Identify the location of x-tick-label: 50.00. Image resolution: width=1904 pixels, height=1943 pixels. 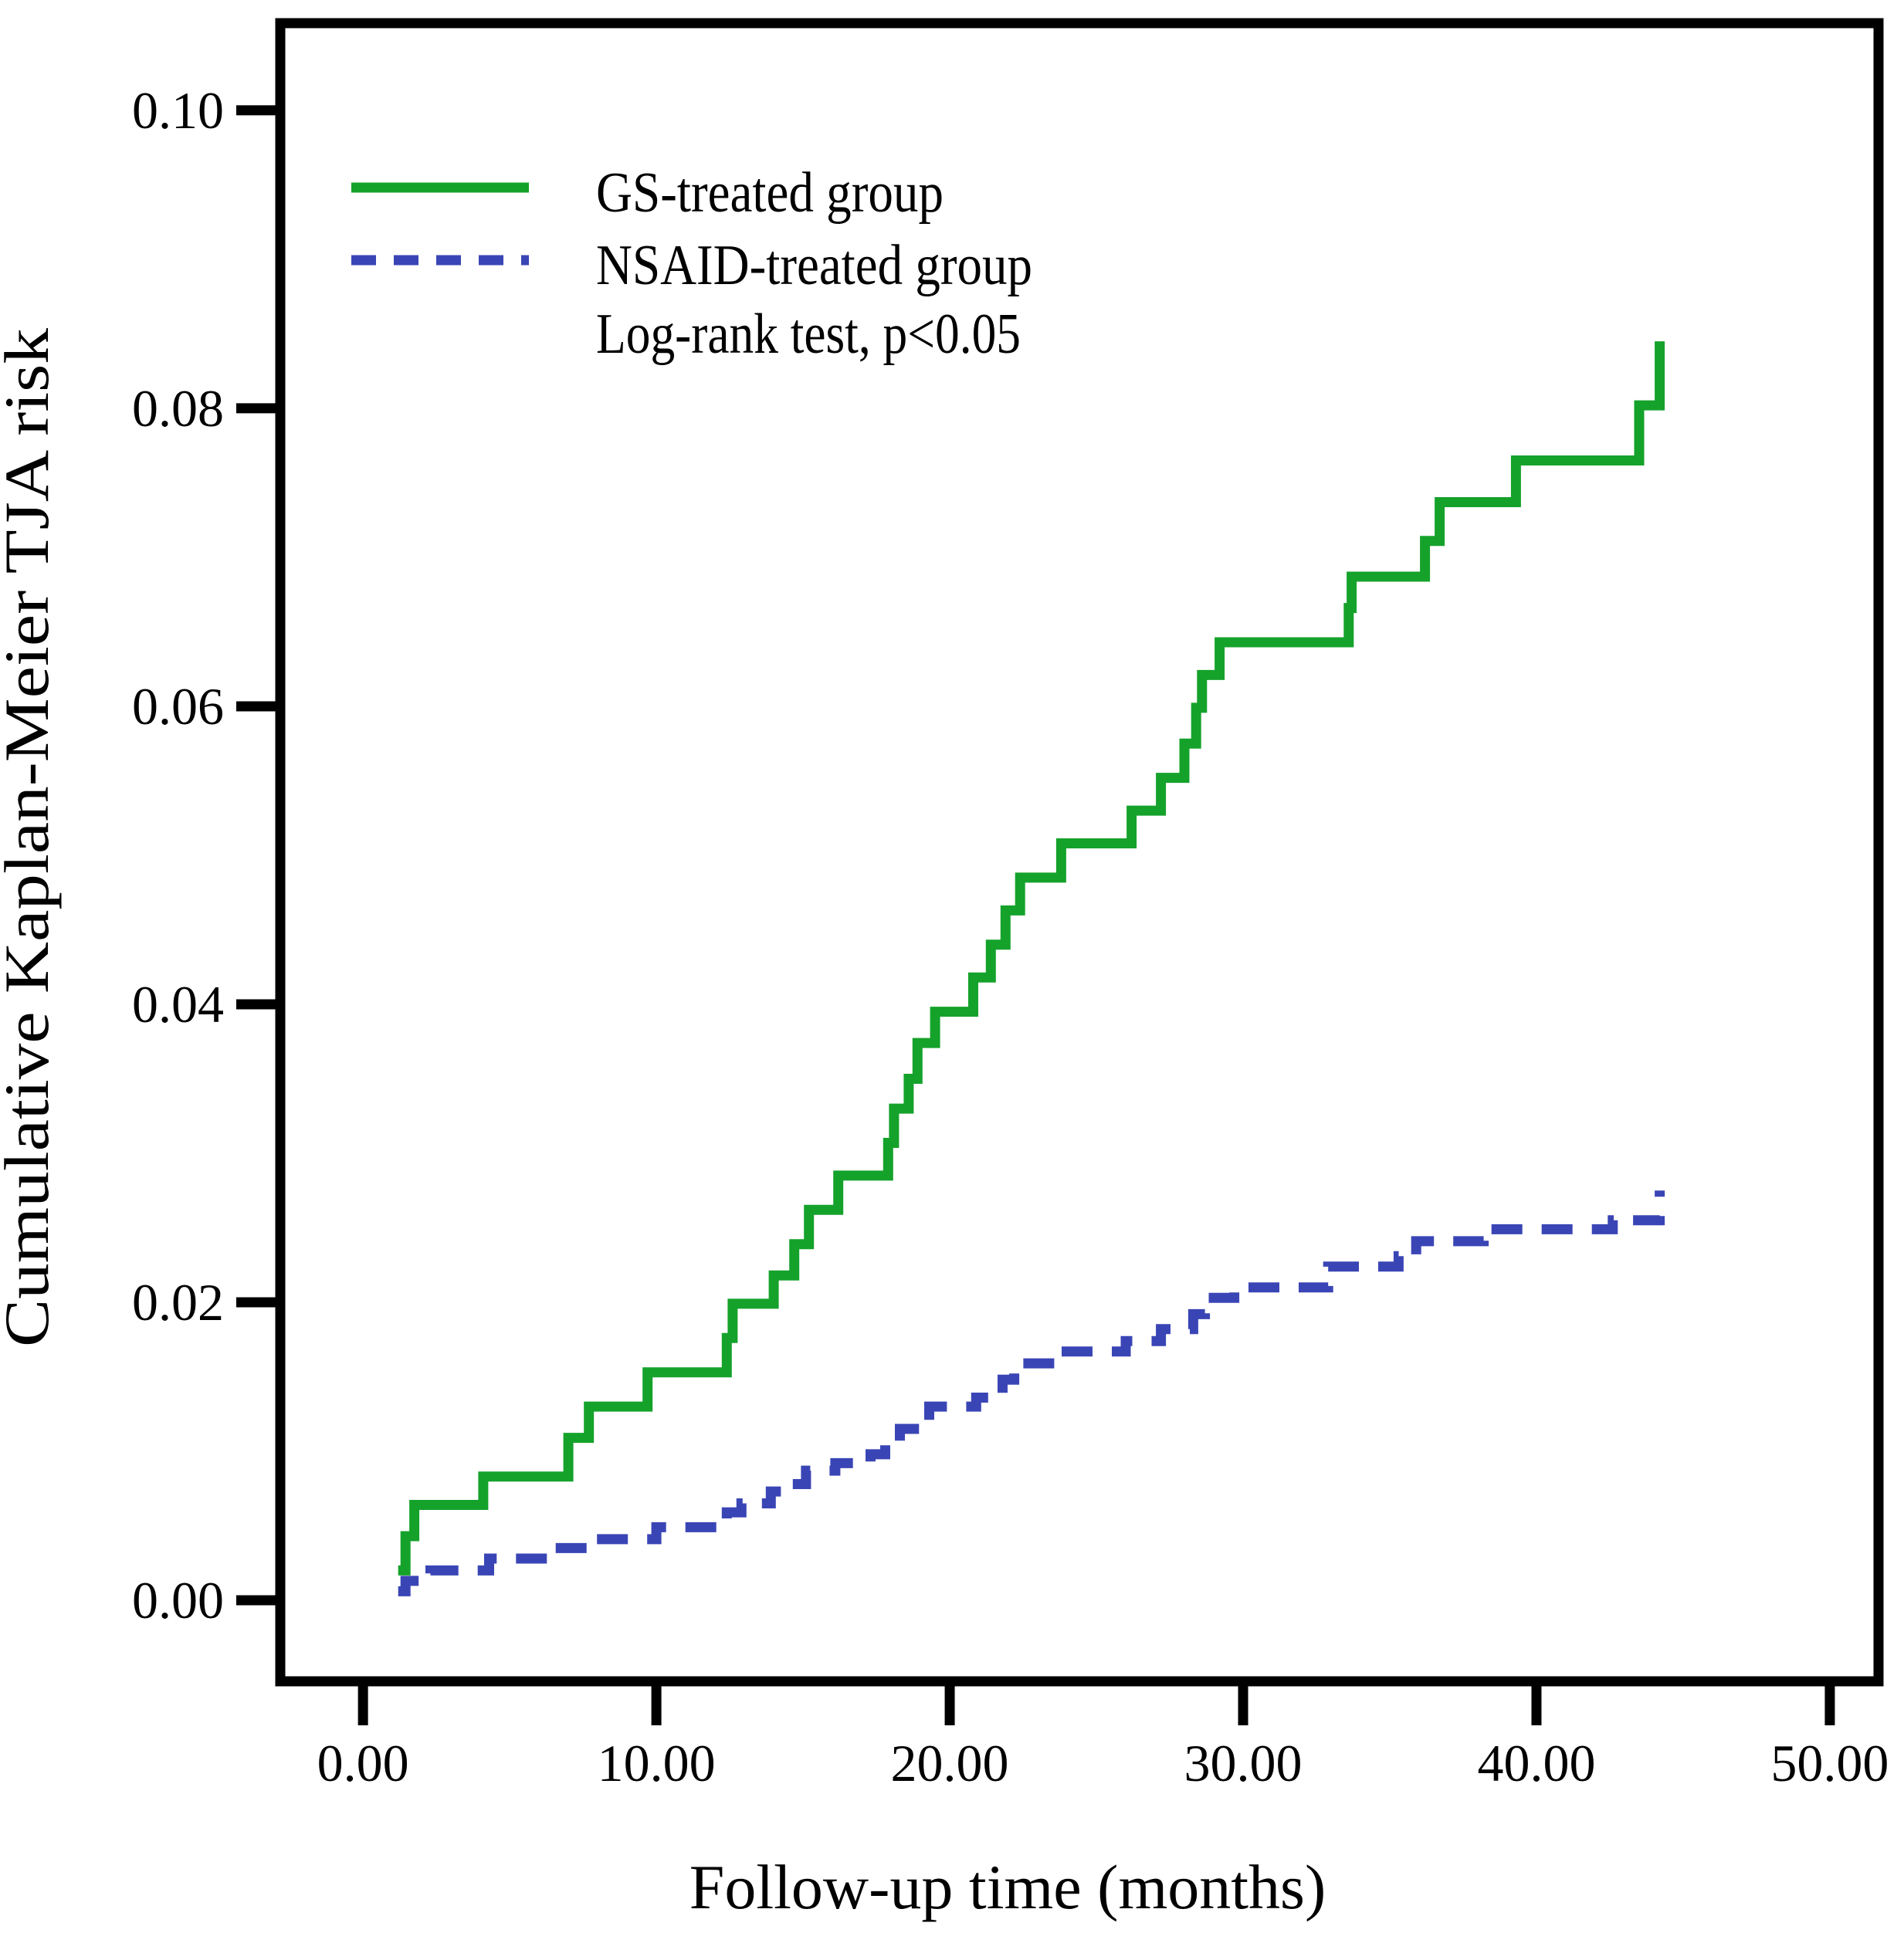
(1829, 1763).